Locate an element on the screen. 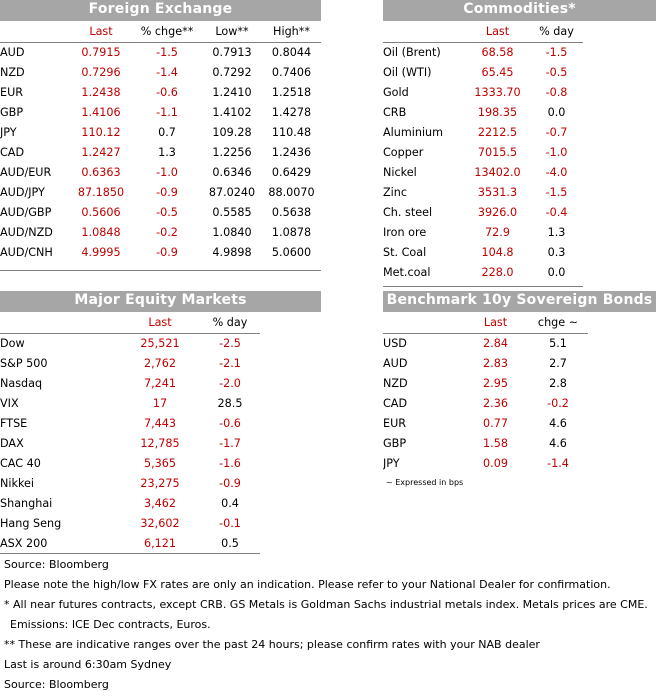 The width and height of the screenshot is (657, 699). bonds-row: CAD 2.36 -0.2 is located at coordinates (485, 404).